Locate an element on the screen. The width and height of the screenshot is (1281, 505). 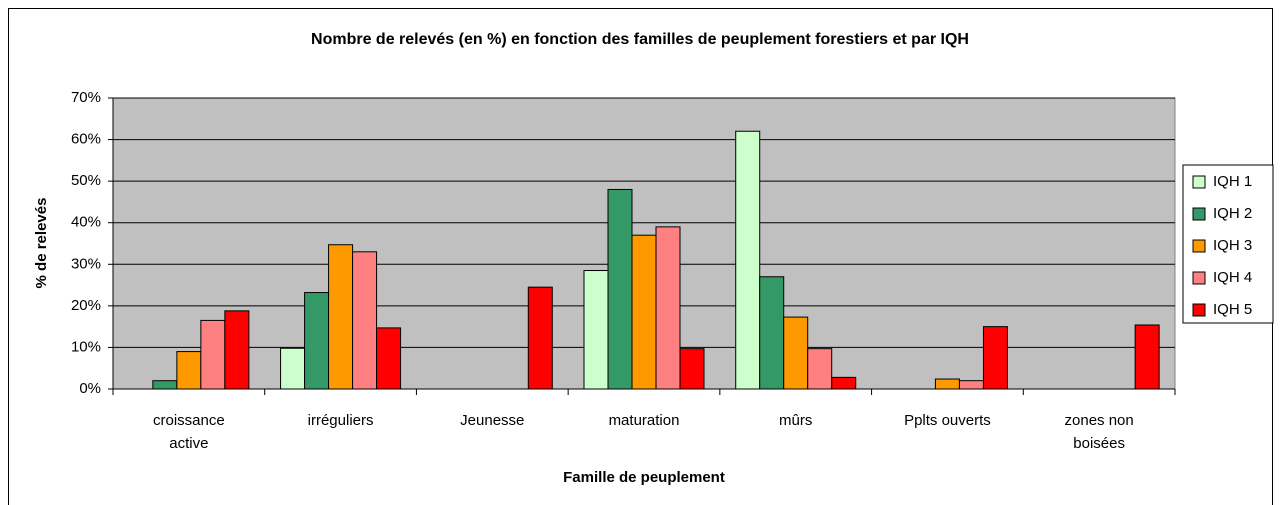
x-tick-label: irréguliers is located at coordinates (341, 420).